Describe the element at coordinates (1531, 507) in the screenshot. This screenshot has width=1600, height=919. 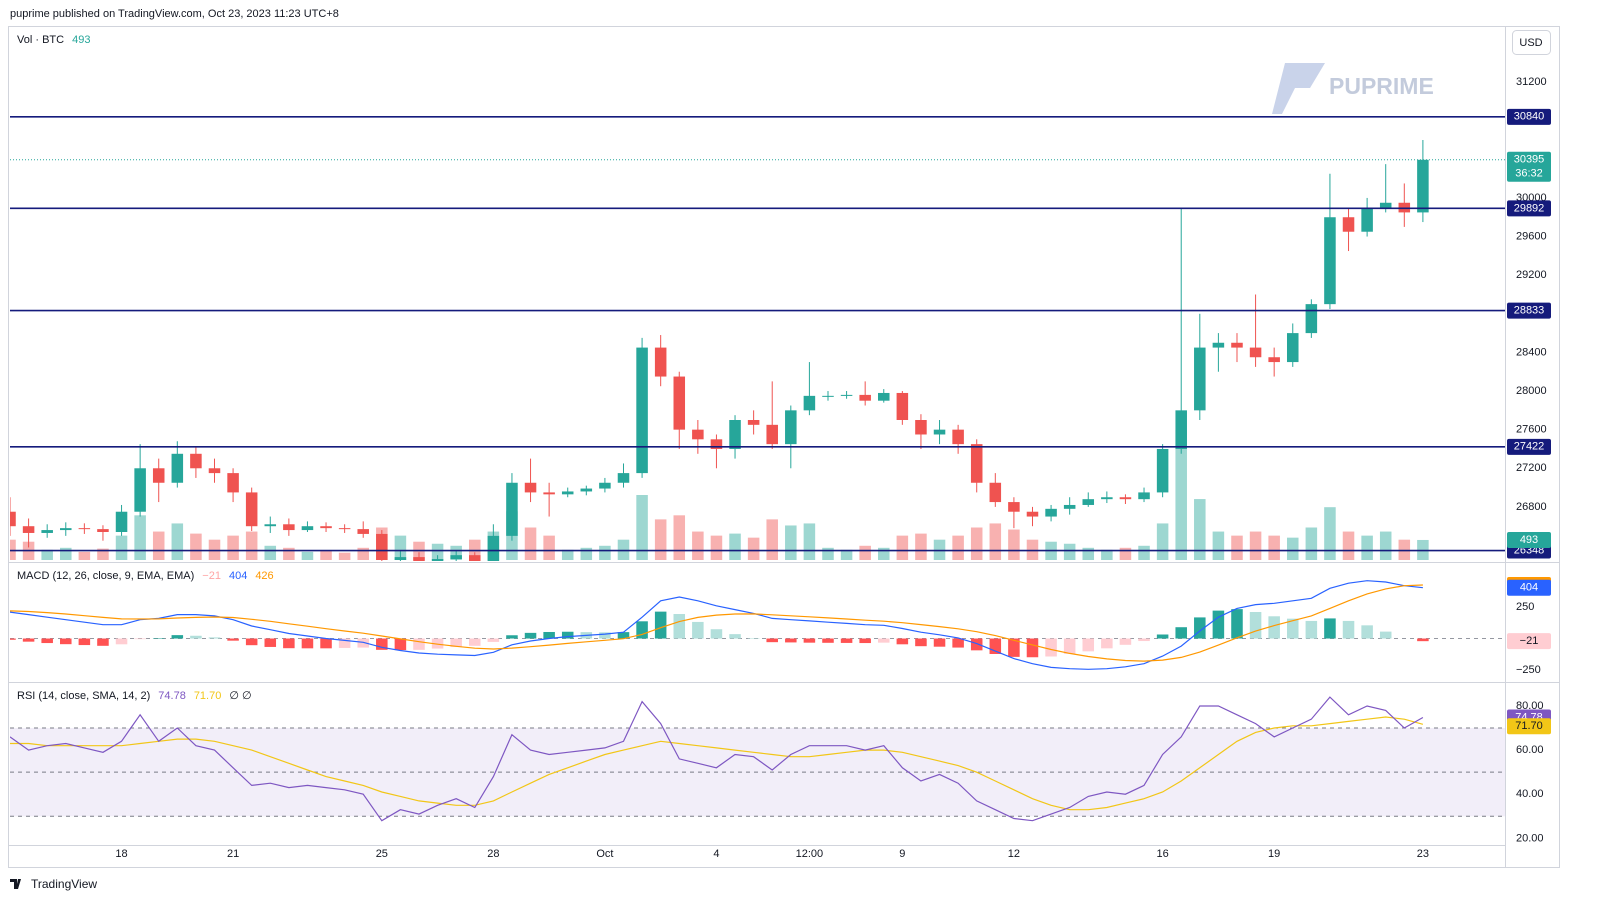
I see `y-tick-label: 26800` at that location.